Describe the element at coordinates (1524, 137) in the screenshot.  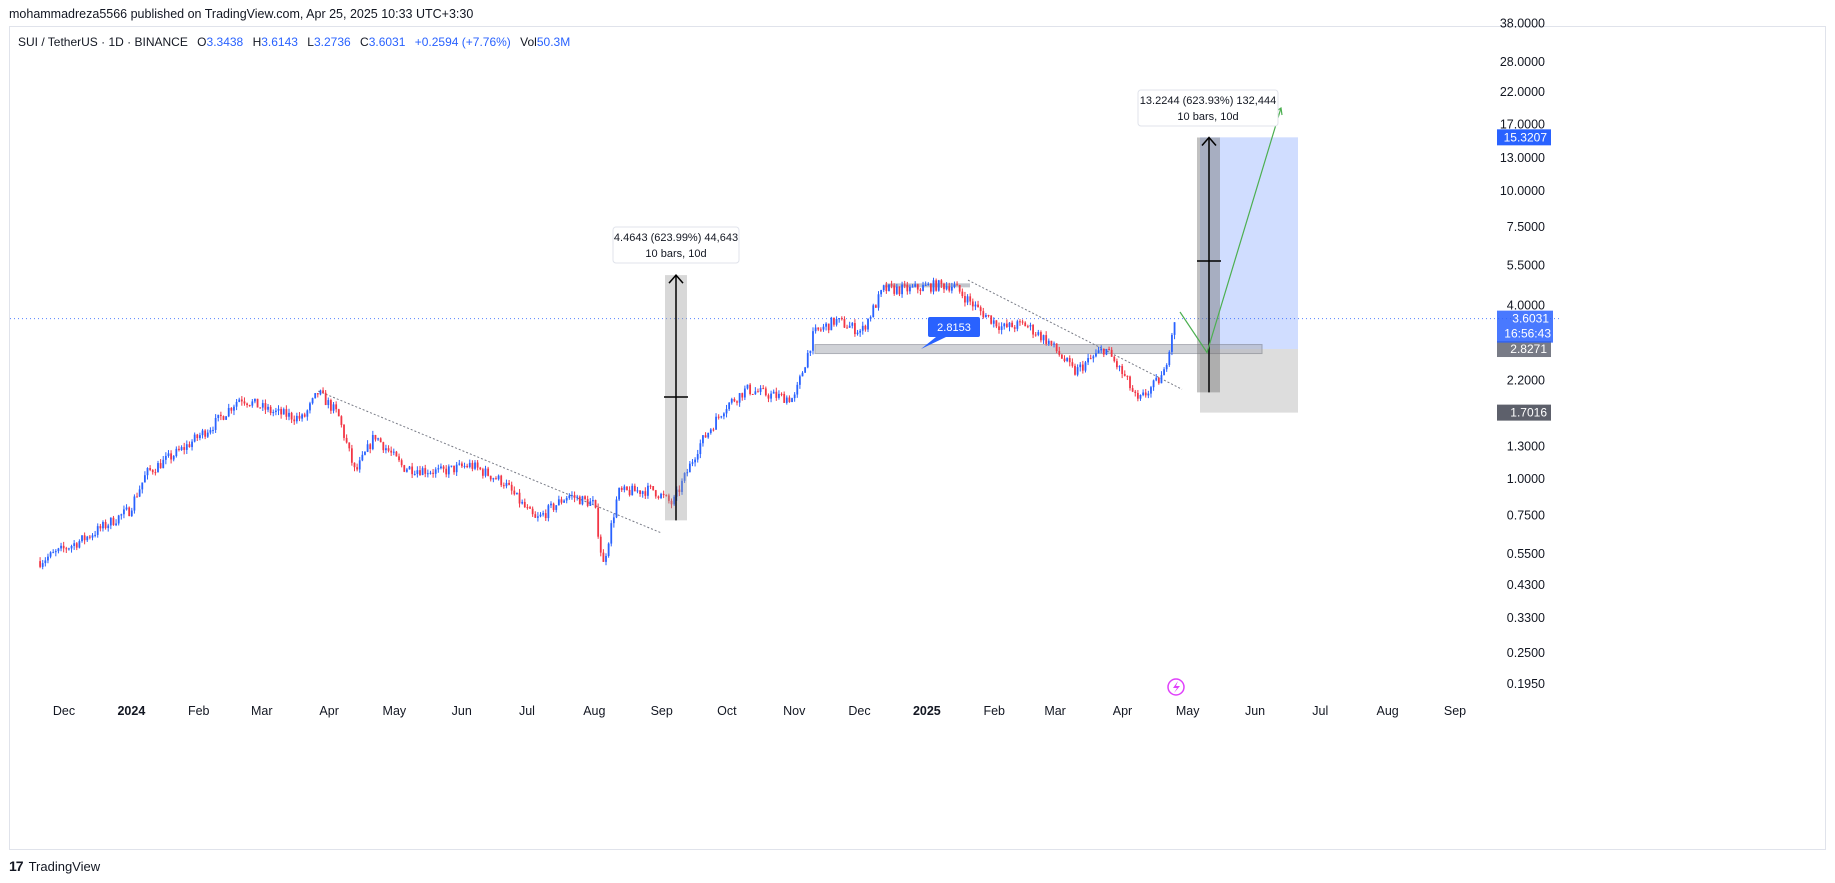
I see `target-price-tag-bg` at that location.